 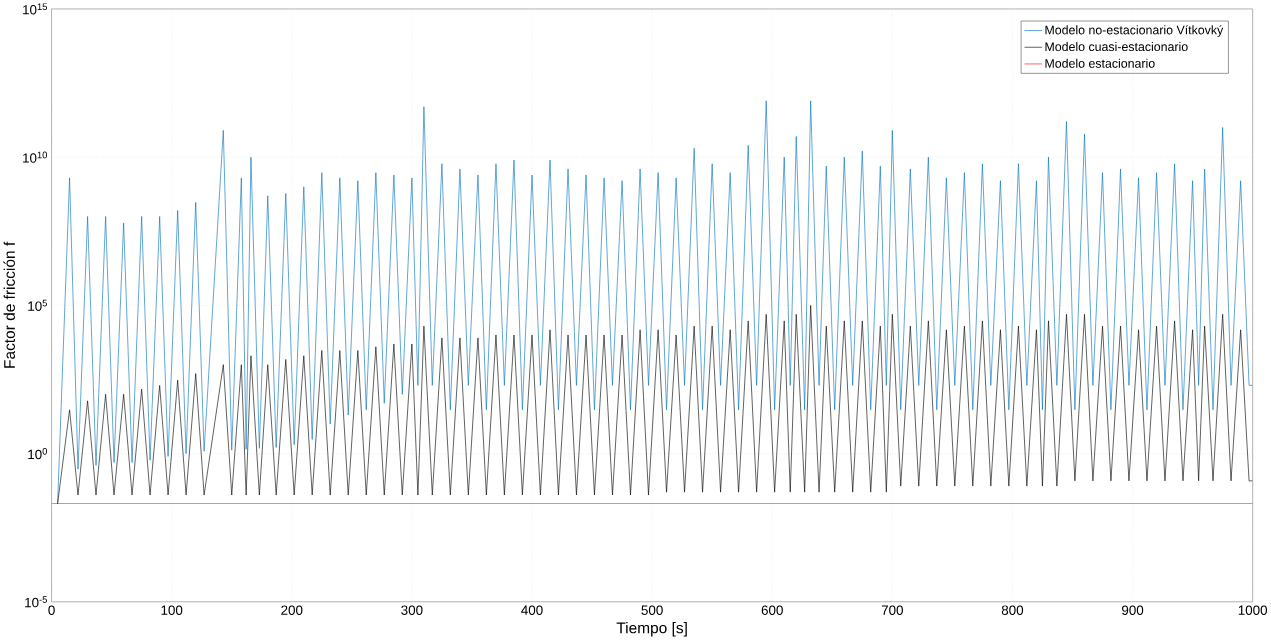 What do you see at coordinates (652, 610) in the screenshot?
I see `x-tick-label: 500` at bounding box center [652, 610].